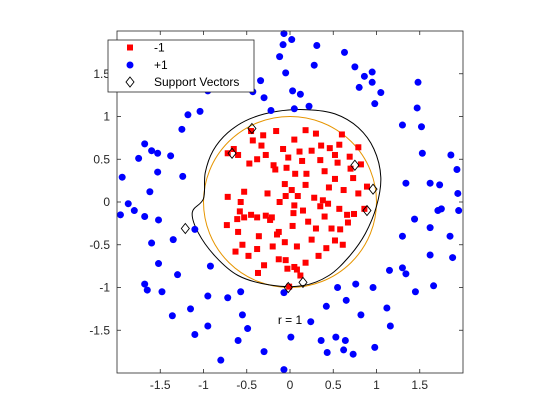 The image size is (560, 420). I want to click on y-tick-label: -1, so click(104, 288).